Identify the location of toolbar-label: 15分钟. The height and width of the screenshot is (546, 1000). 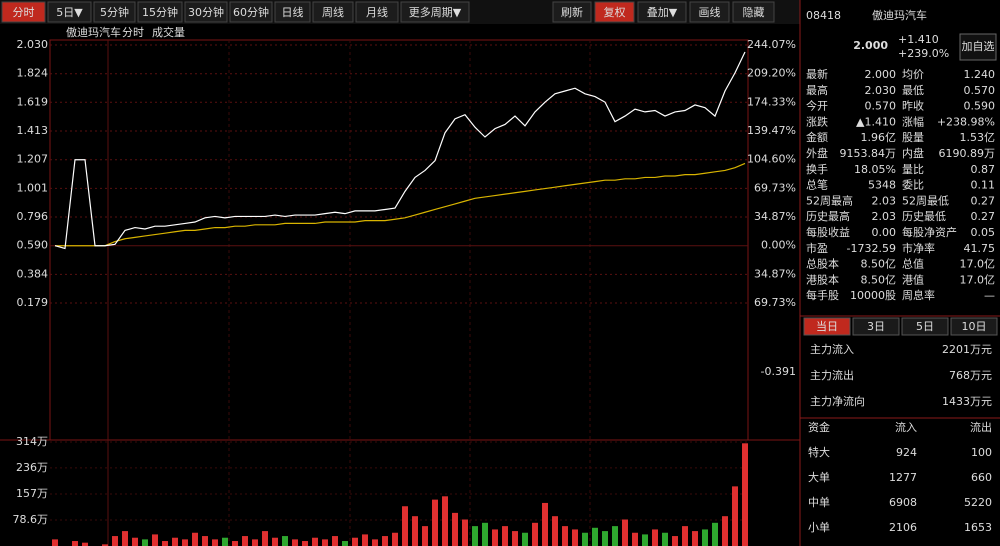
(160, 12).